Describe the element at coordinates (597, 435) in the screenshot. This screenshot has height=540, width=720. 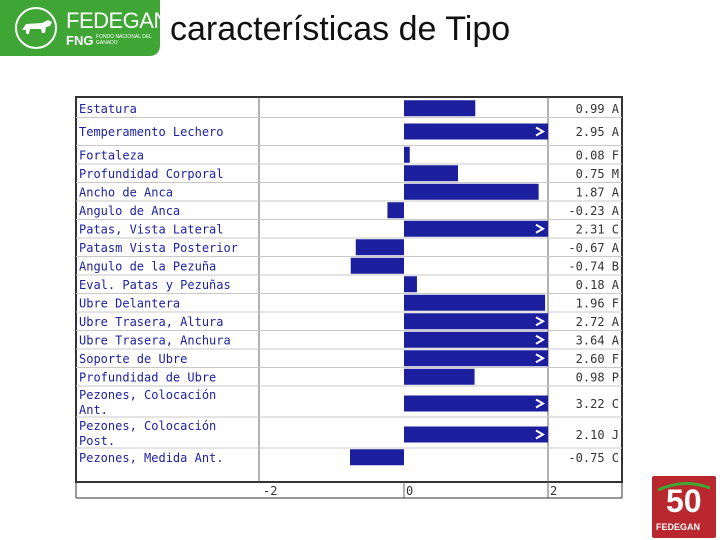
I see `row-value: 2.10 J` at that location.